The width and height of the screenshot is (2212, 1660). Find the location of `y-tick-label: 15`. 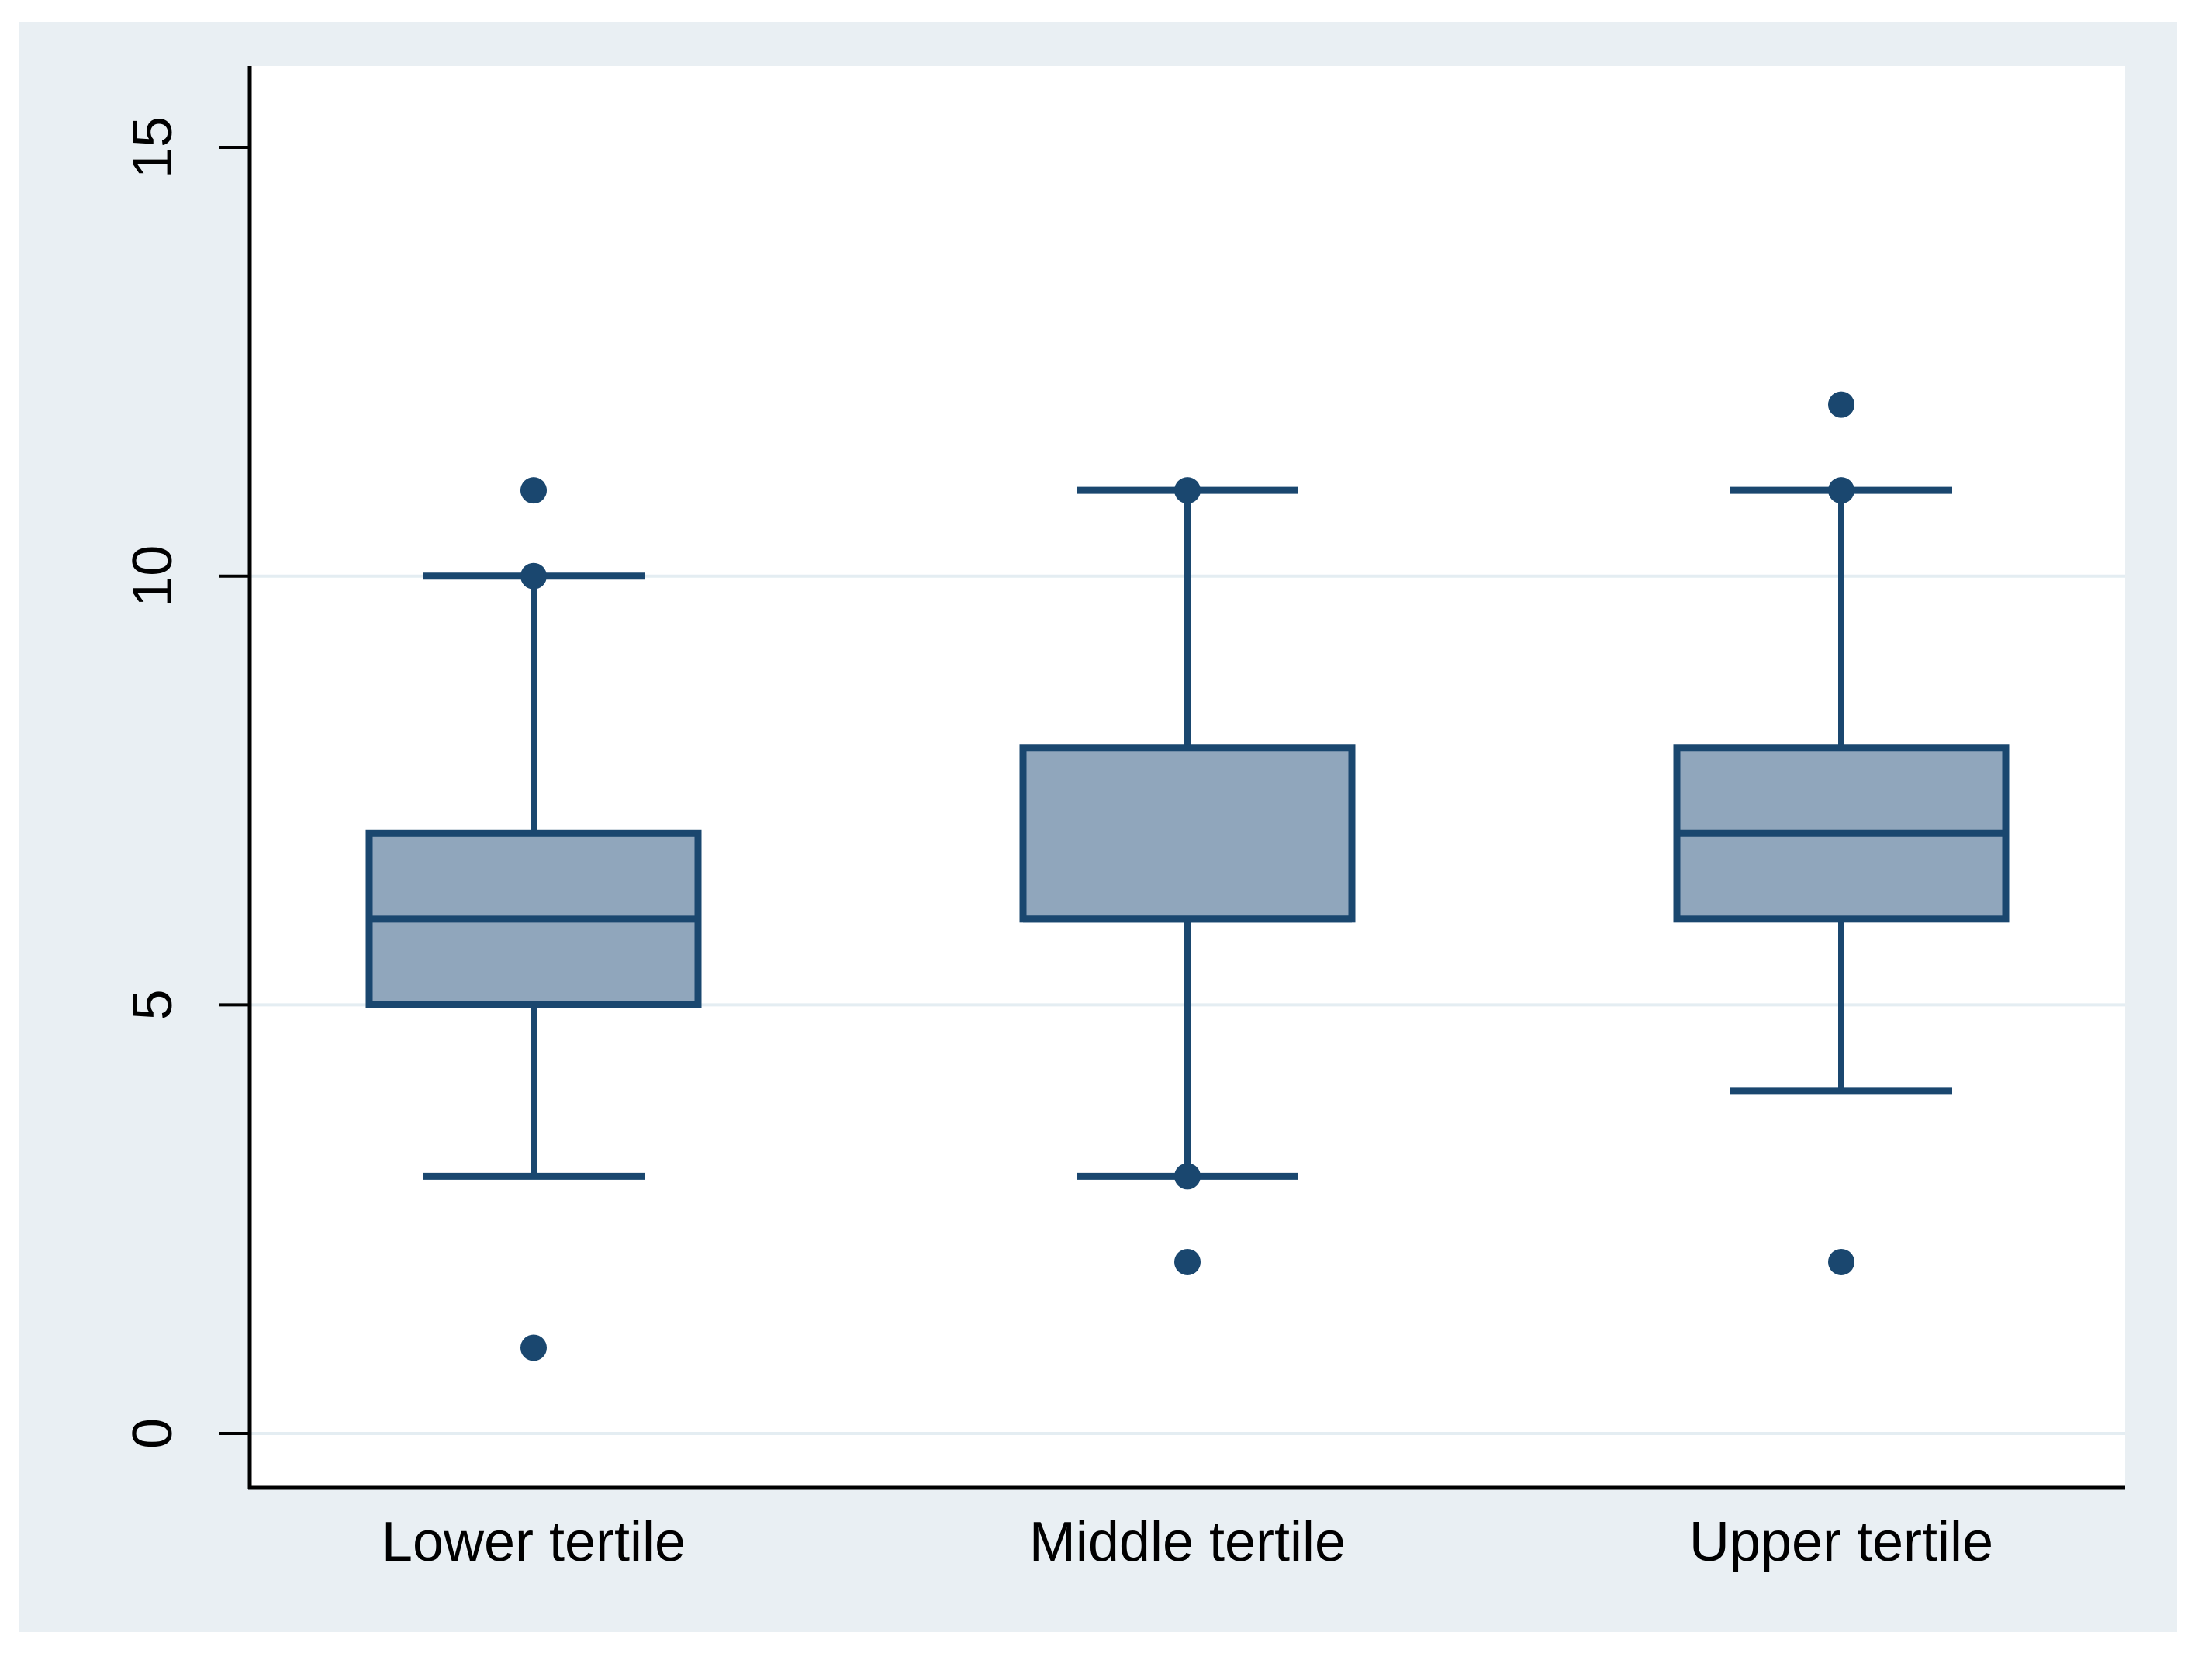

y-tick-label: 15 is located at coordinates (153, 147).